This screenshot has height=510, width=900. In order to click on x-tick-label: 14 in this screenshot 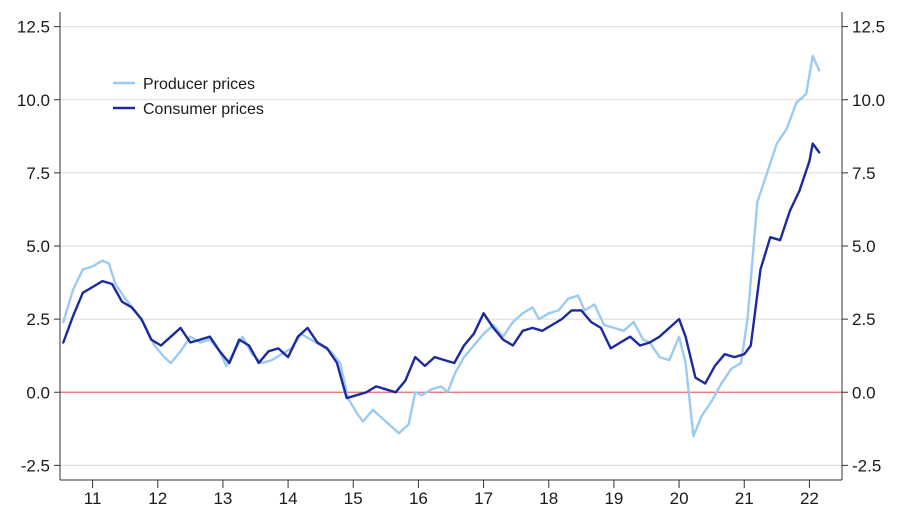, I will do `click(288, 498)`.